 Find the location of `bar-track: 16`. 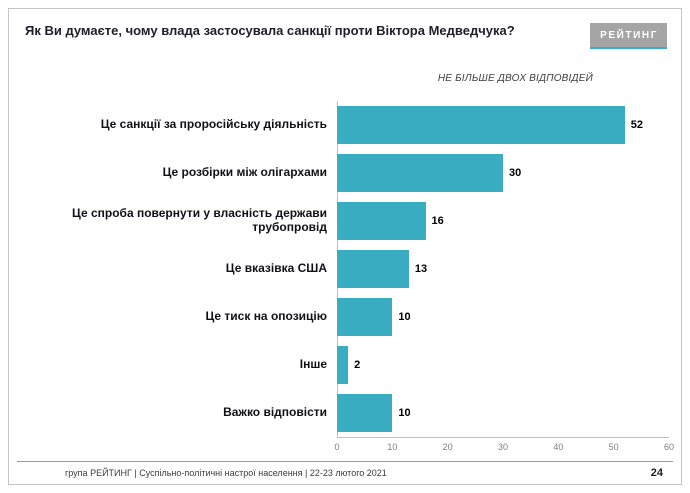

bar-track: 16 is located at coordinates (503, 221).